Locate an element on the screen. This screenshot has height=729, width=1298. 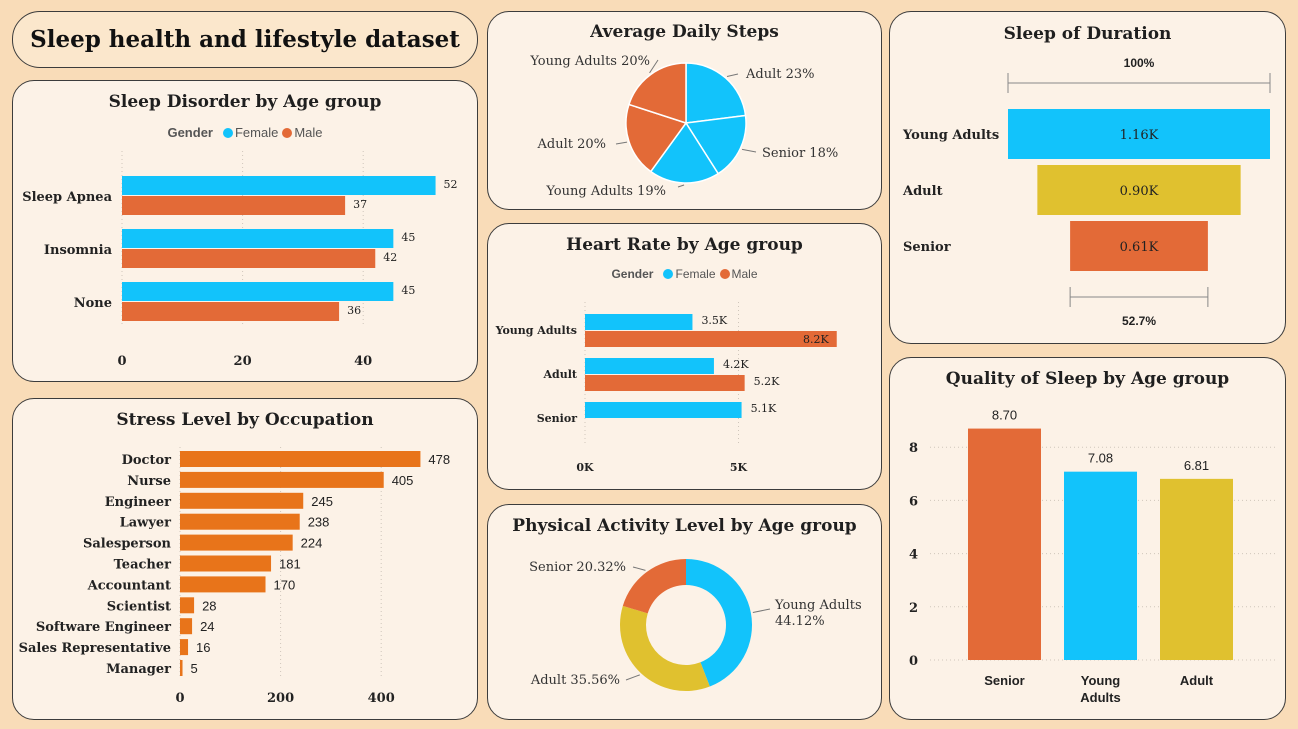
funnel-bottom-label: 52.7% is located at coordinates (1139, 321).